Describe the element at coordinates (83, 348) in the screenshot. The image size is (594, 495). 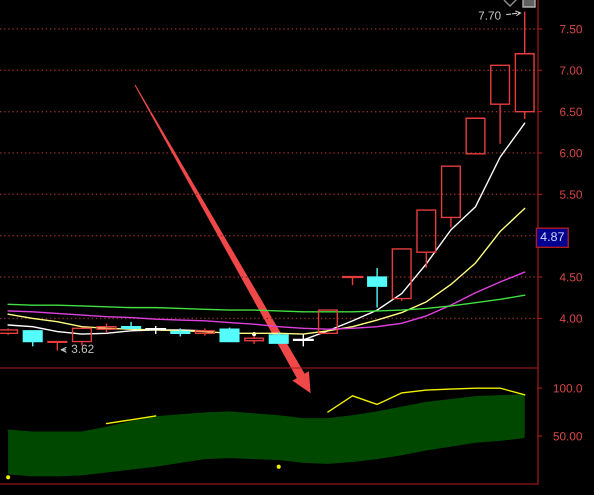
I see `annotation: 3.62` at that location.